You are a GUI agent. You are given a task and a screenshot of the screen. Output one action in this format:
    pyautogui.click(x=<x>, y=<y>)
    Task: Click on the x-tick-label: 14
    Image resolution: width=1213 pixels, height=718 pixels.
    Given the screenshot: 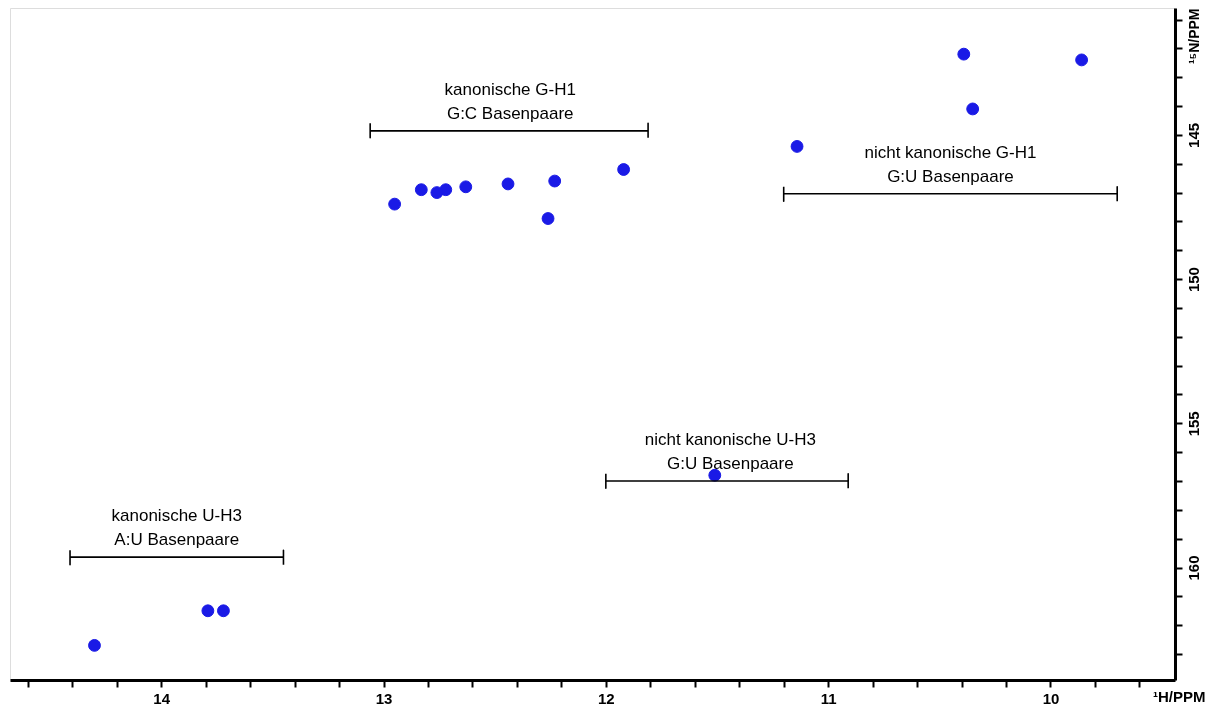 What is the action you would take?
    pyautogui.click(x=162, y=698)
    